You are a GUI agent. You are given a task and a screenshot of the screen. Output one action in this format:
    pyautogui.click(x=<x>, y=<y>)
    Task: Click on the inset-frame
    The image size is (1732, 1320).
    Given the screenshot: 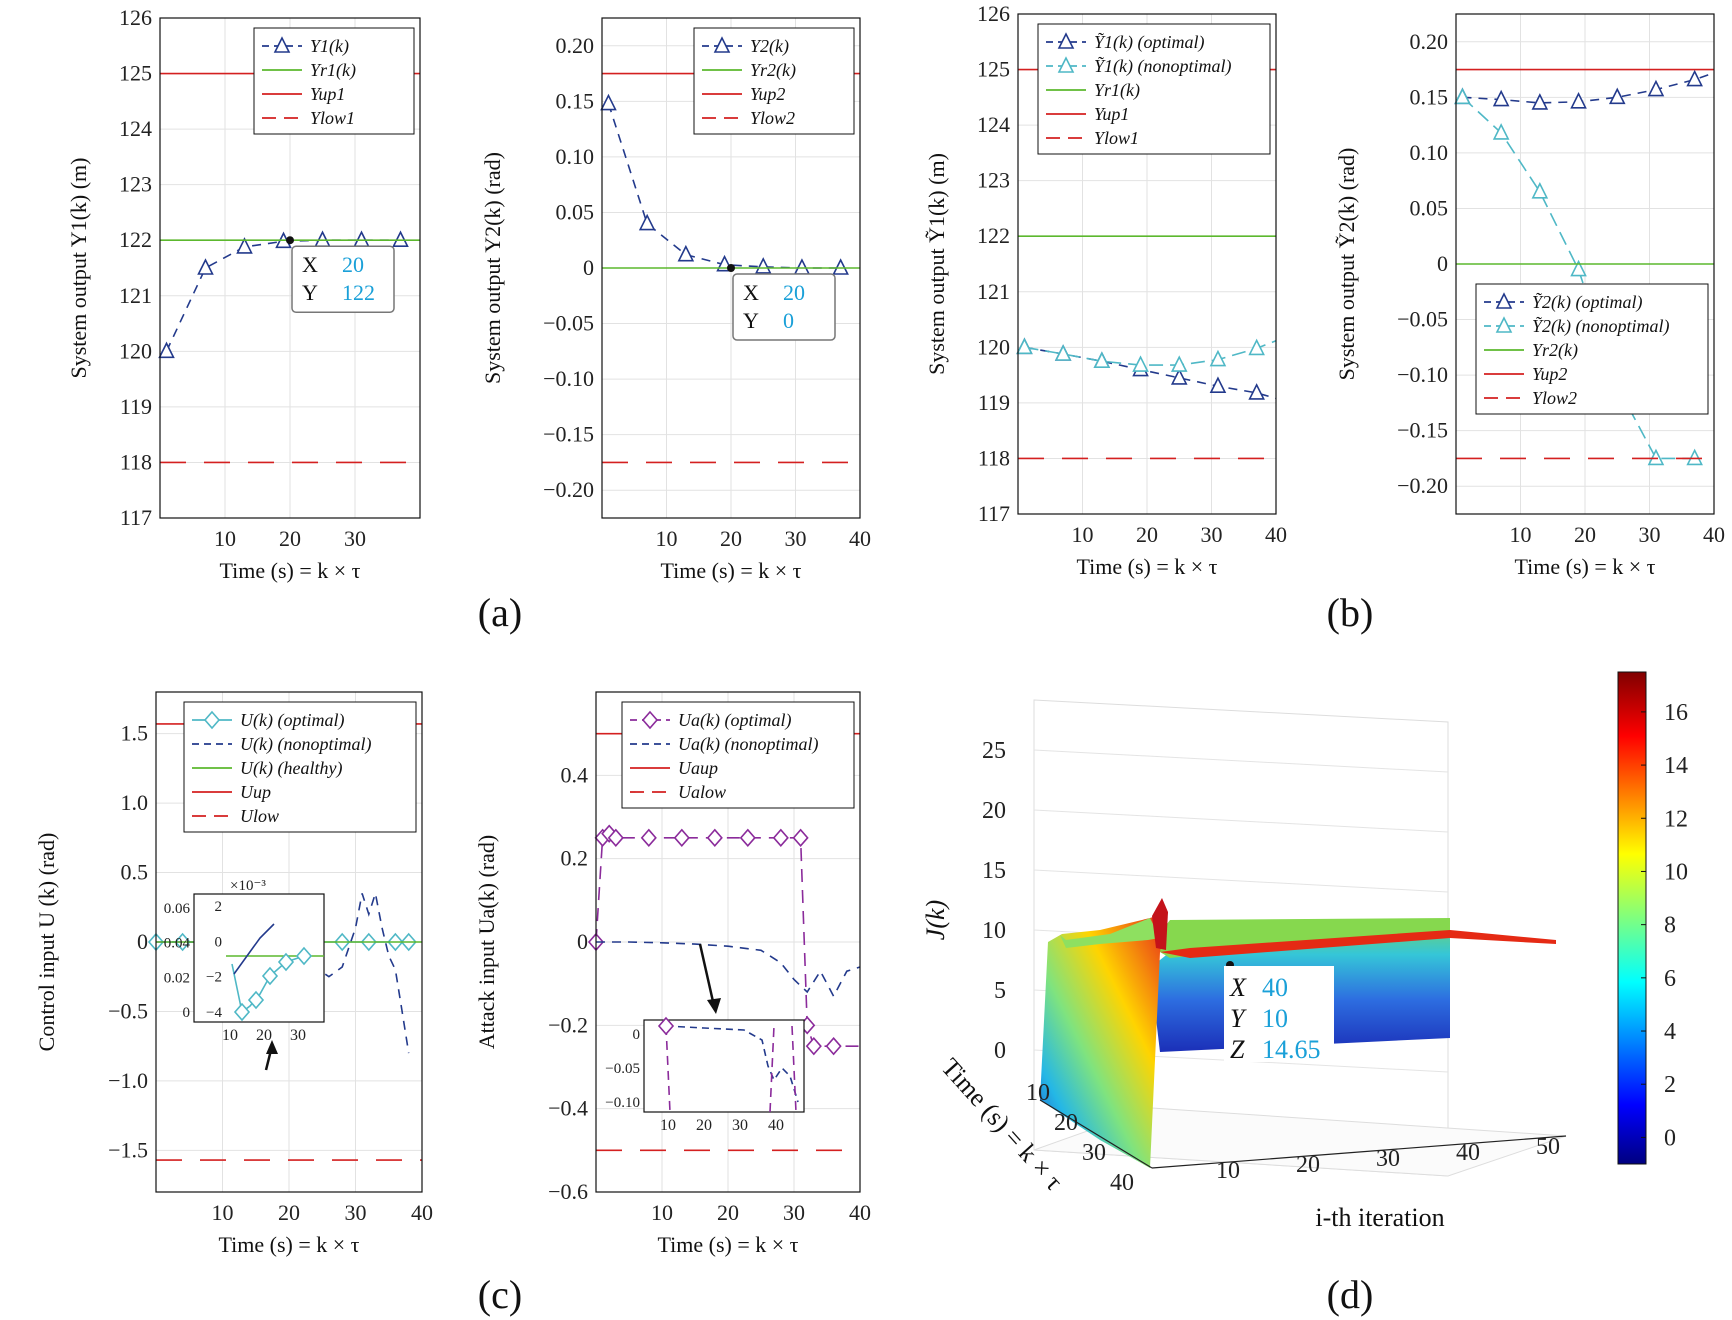 What is the action you would take?
    pyautogui.click(x=724, y=1066)
    